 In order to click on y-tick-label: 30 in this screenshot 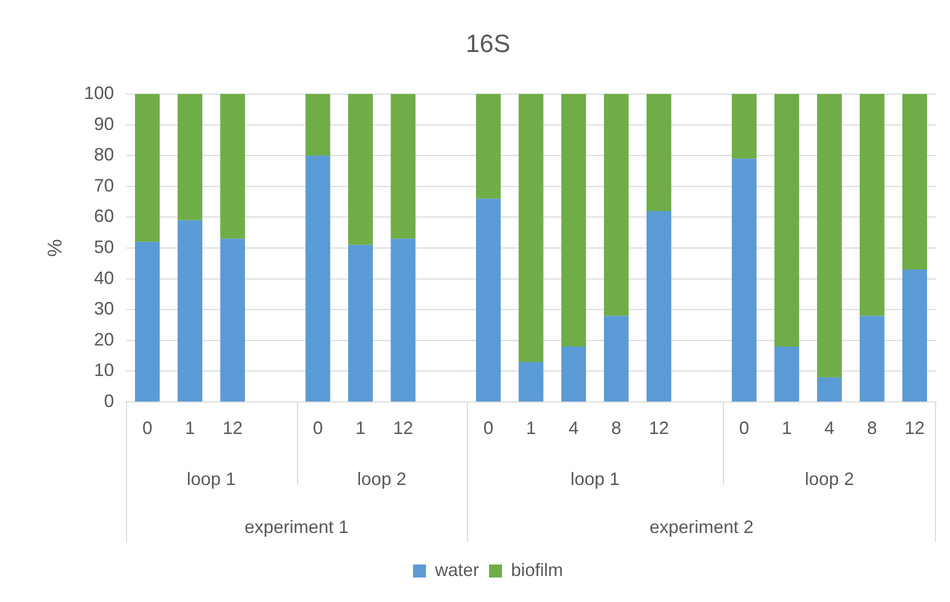, I will do `click(104, 308)`.